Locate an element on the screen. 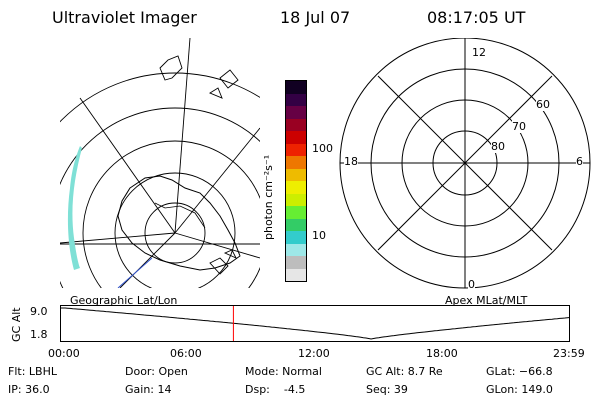 This screenshot has width=600, height=400. altitude-ymin: 1.8 is located at coordinates (39, 334).